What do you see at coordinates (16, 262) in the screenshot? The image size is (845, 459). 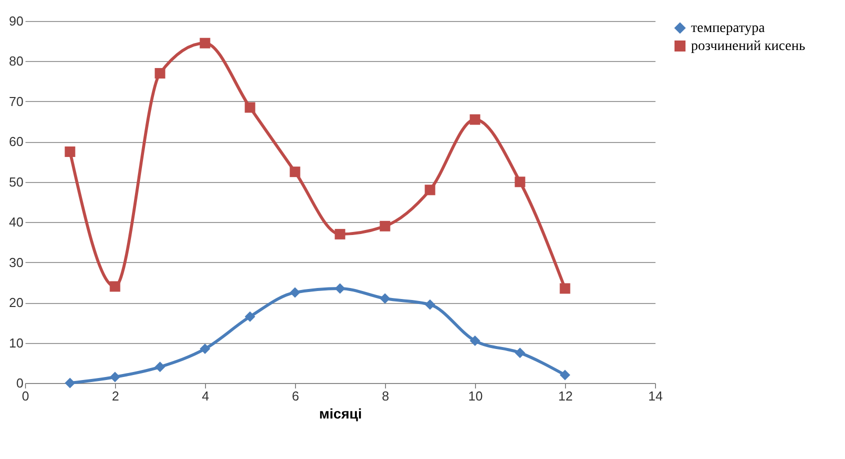 I see `y-tick-label: 30` at bounding box center [16, 262].